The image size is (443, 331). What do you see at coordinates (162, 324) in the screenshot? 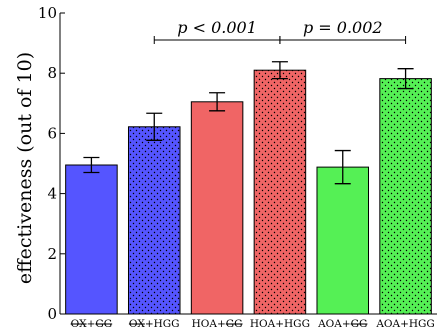
I see `label-text: +HGG` at bounding box center [162, 324].